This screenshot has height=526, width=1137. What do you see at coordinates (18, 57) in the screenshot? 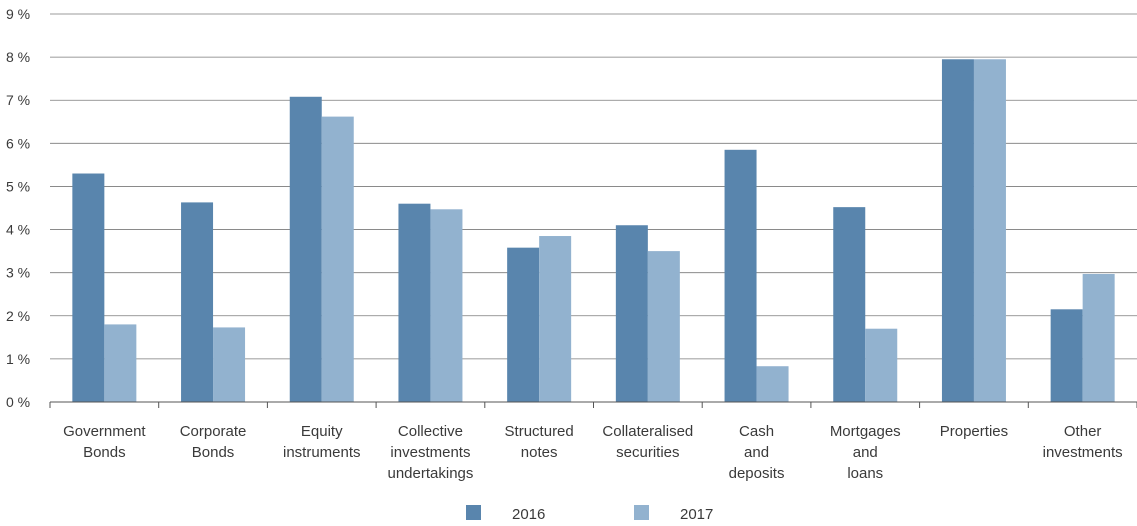
I see `y-tick-label: 8 %` at bounding box center [18, 57].